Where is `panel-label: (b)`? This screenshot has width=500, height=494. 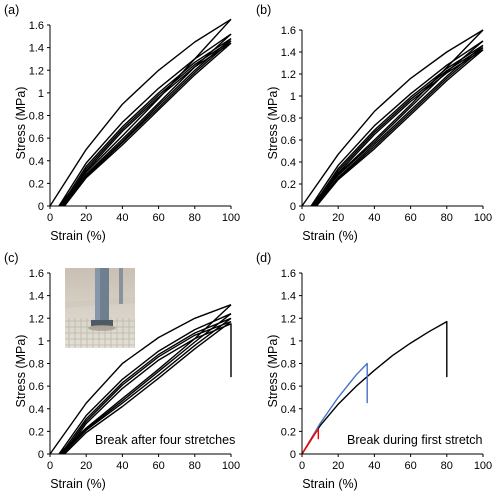
panel-label: (b) is located at coordinates (263, 10).